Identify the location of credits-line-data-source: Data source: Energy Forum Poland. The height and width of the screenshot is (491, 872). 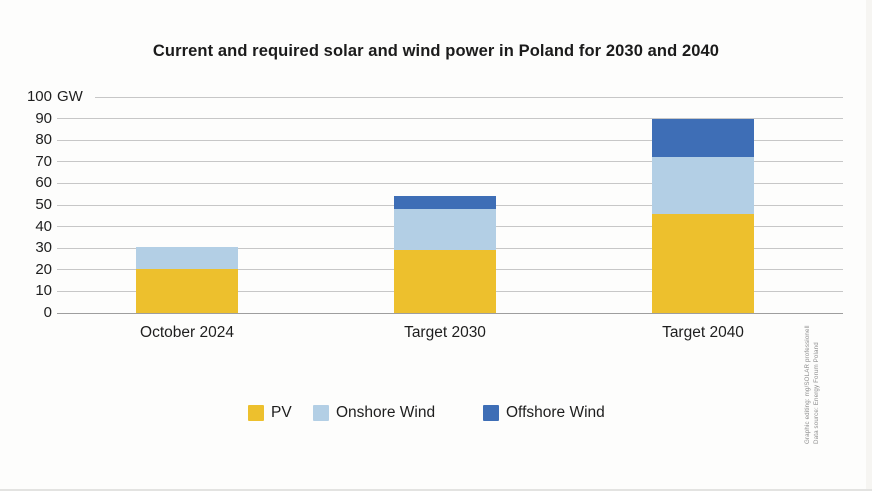
(816, 393).